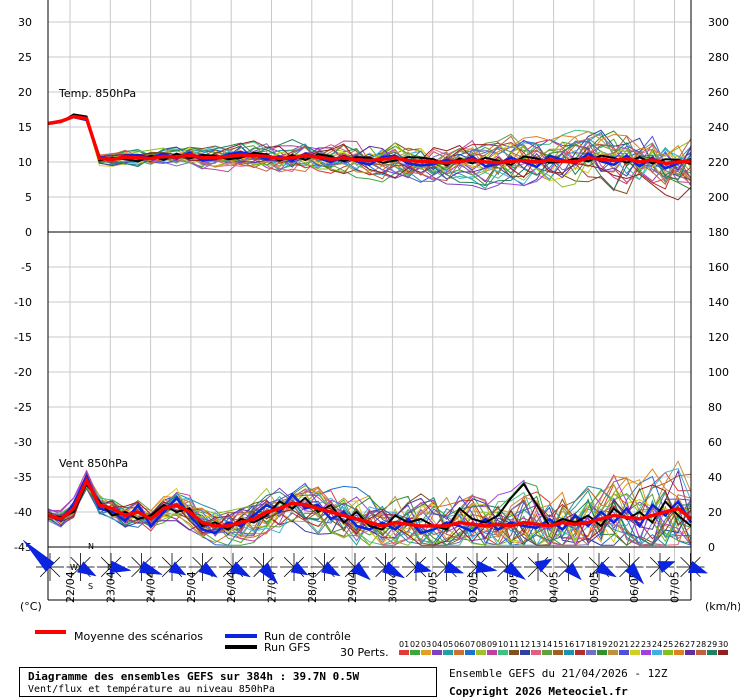 The image size is (740, 700). Describe the element at coordinates (433, 587) in the screenshot. I see `date-tick-label: 01/05` at that location.